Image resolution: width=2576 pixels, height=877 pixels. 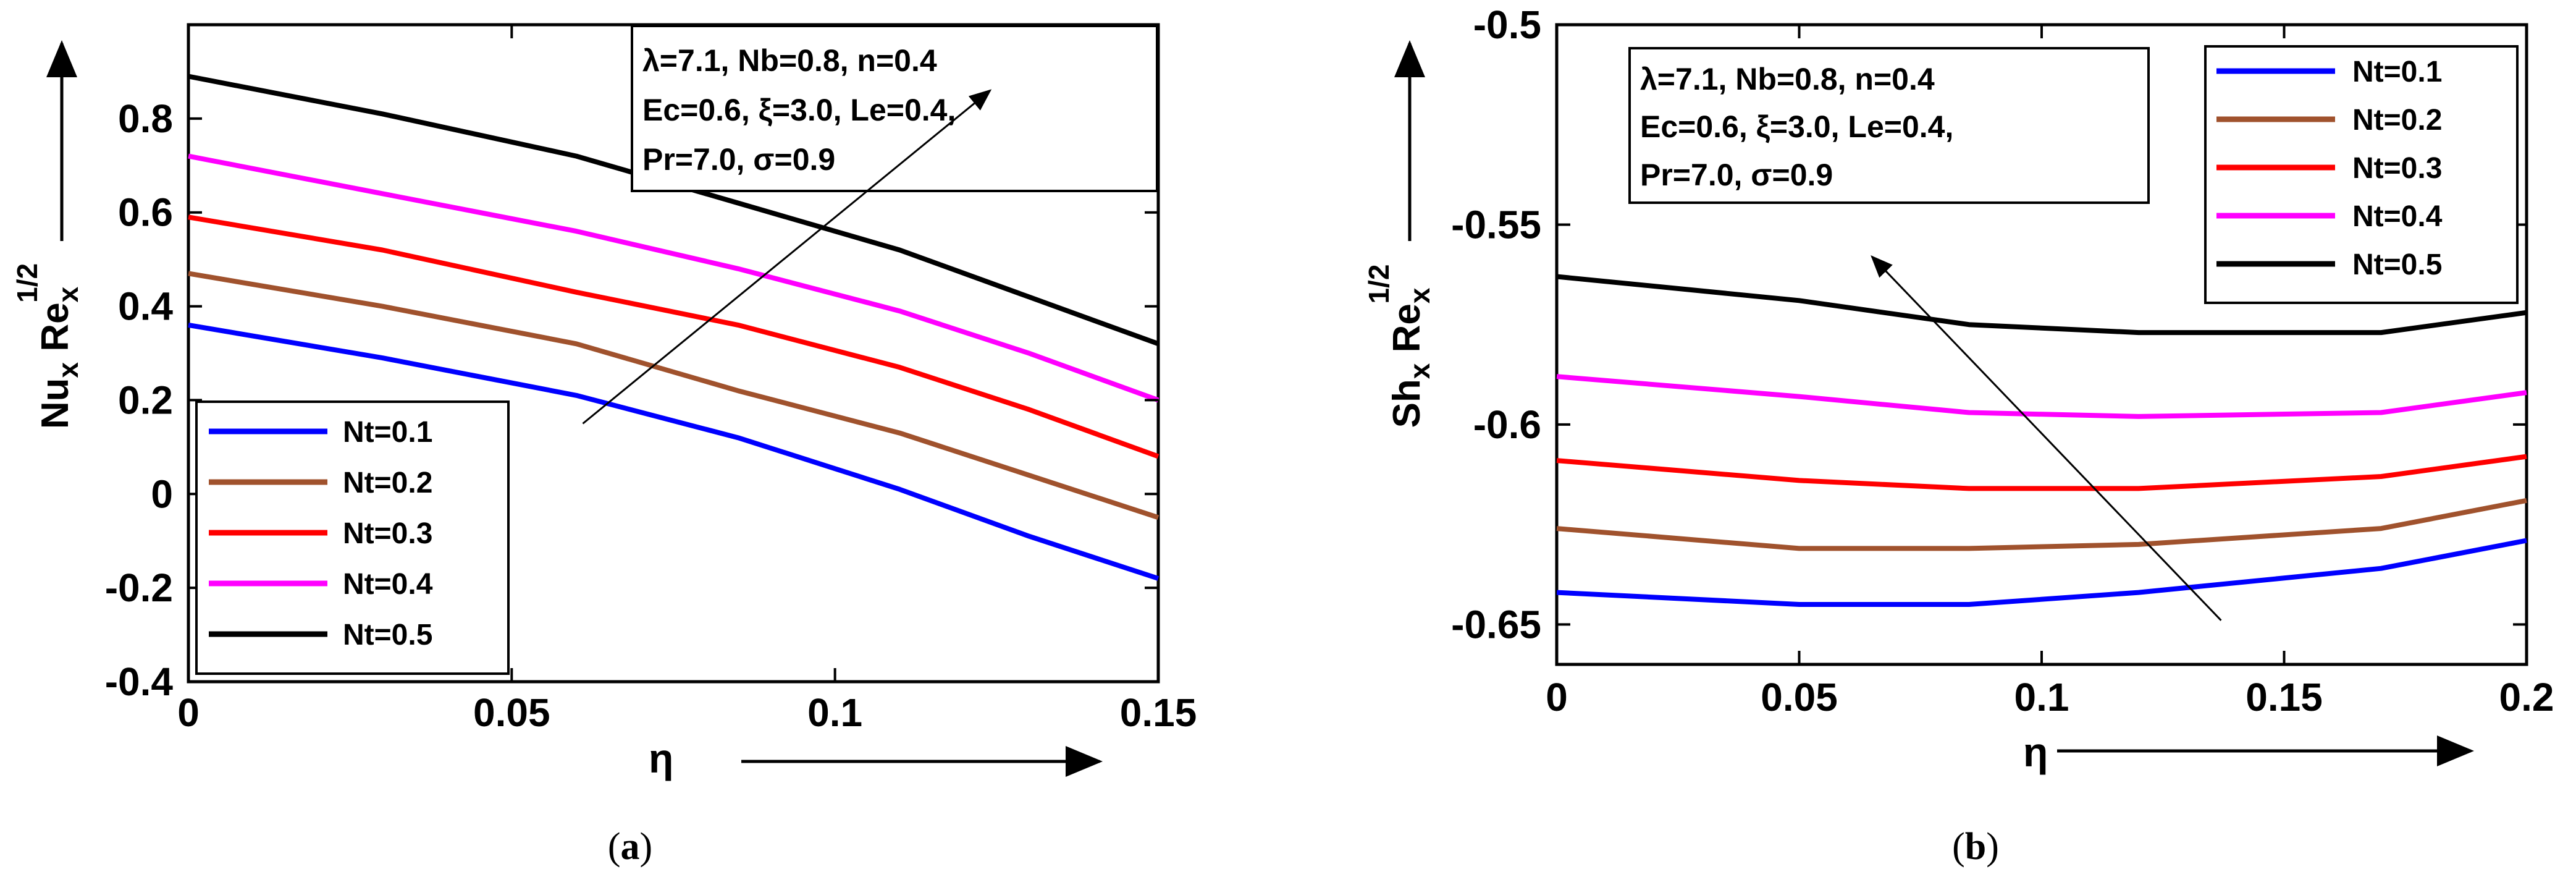 What do you see at coordinates (145, 212) in the screenshot?
I see `y-tick-label: 0.6` at bounding box center [145, 212].